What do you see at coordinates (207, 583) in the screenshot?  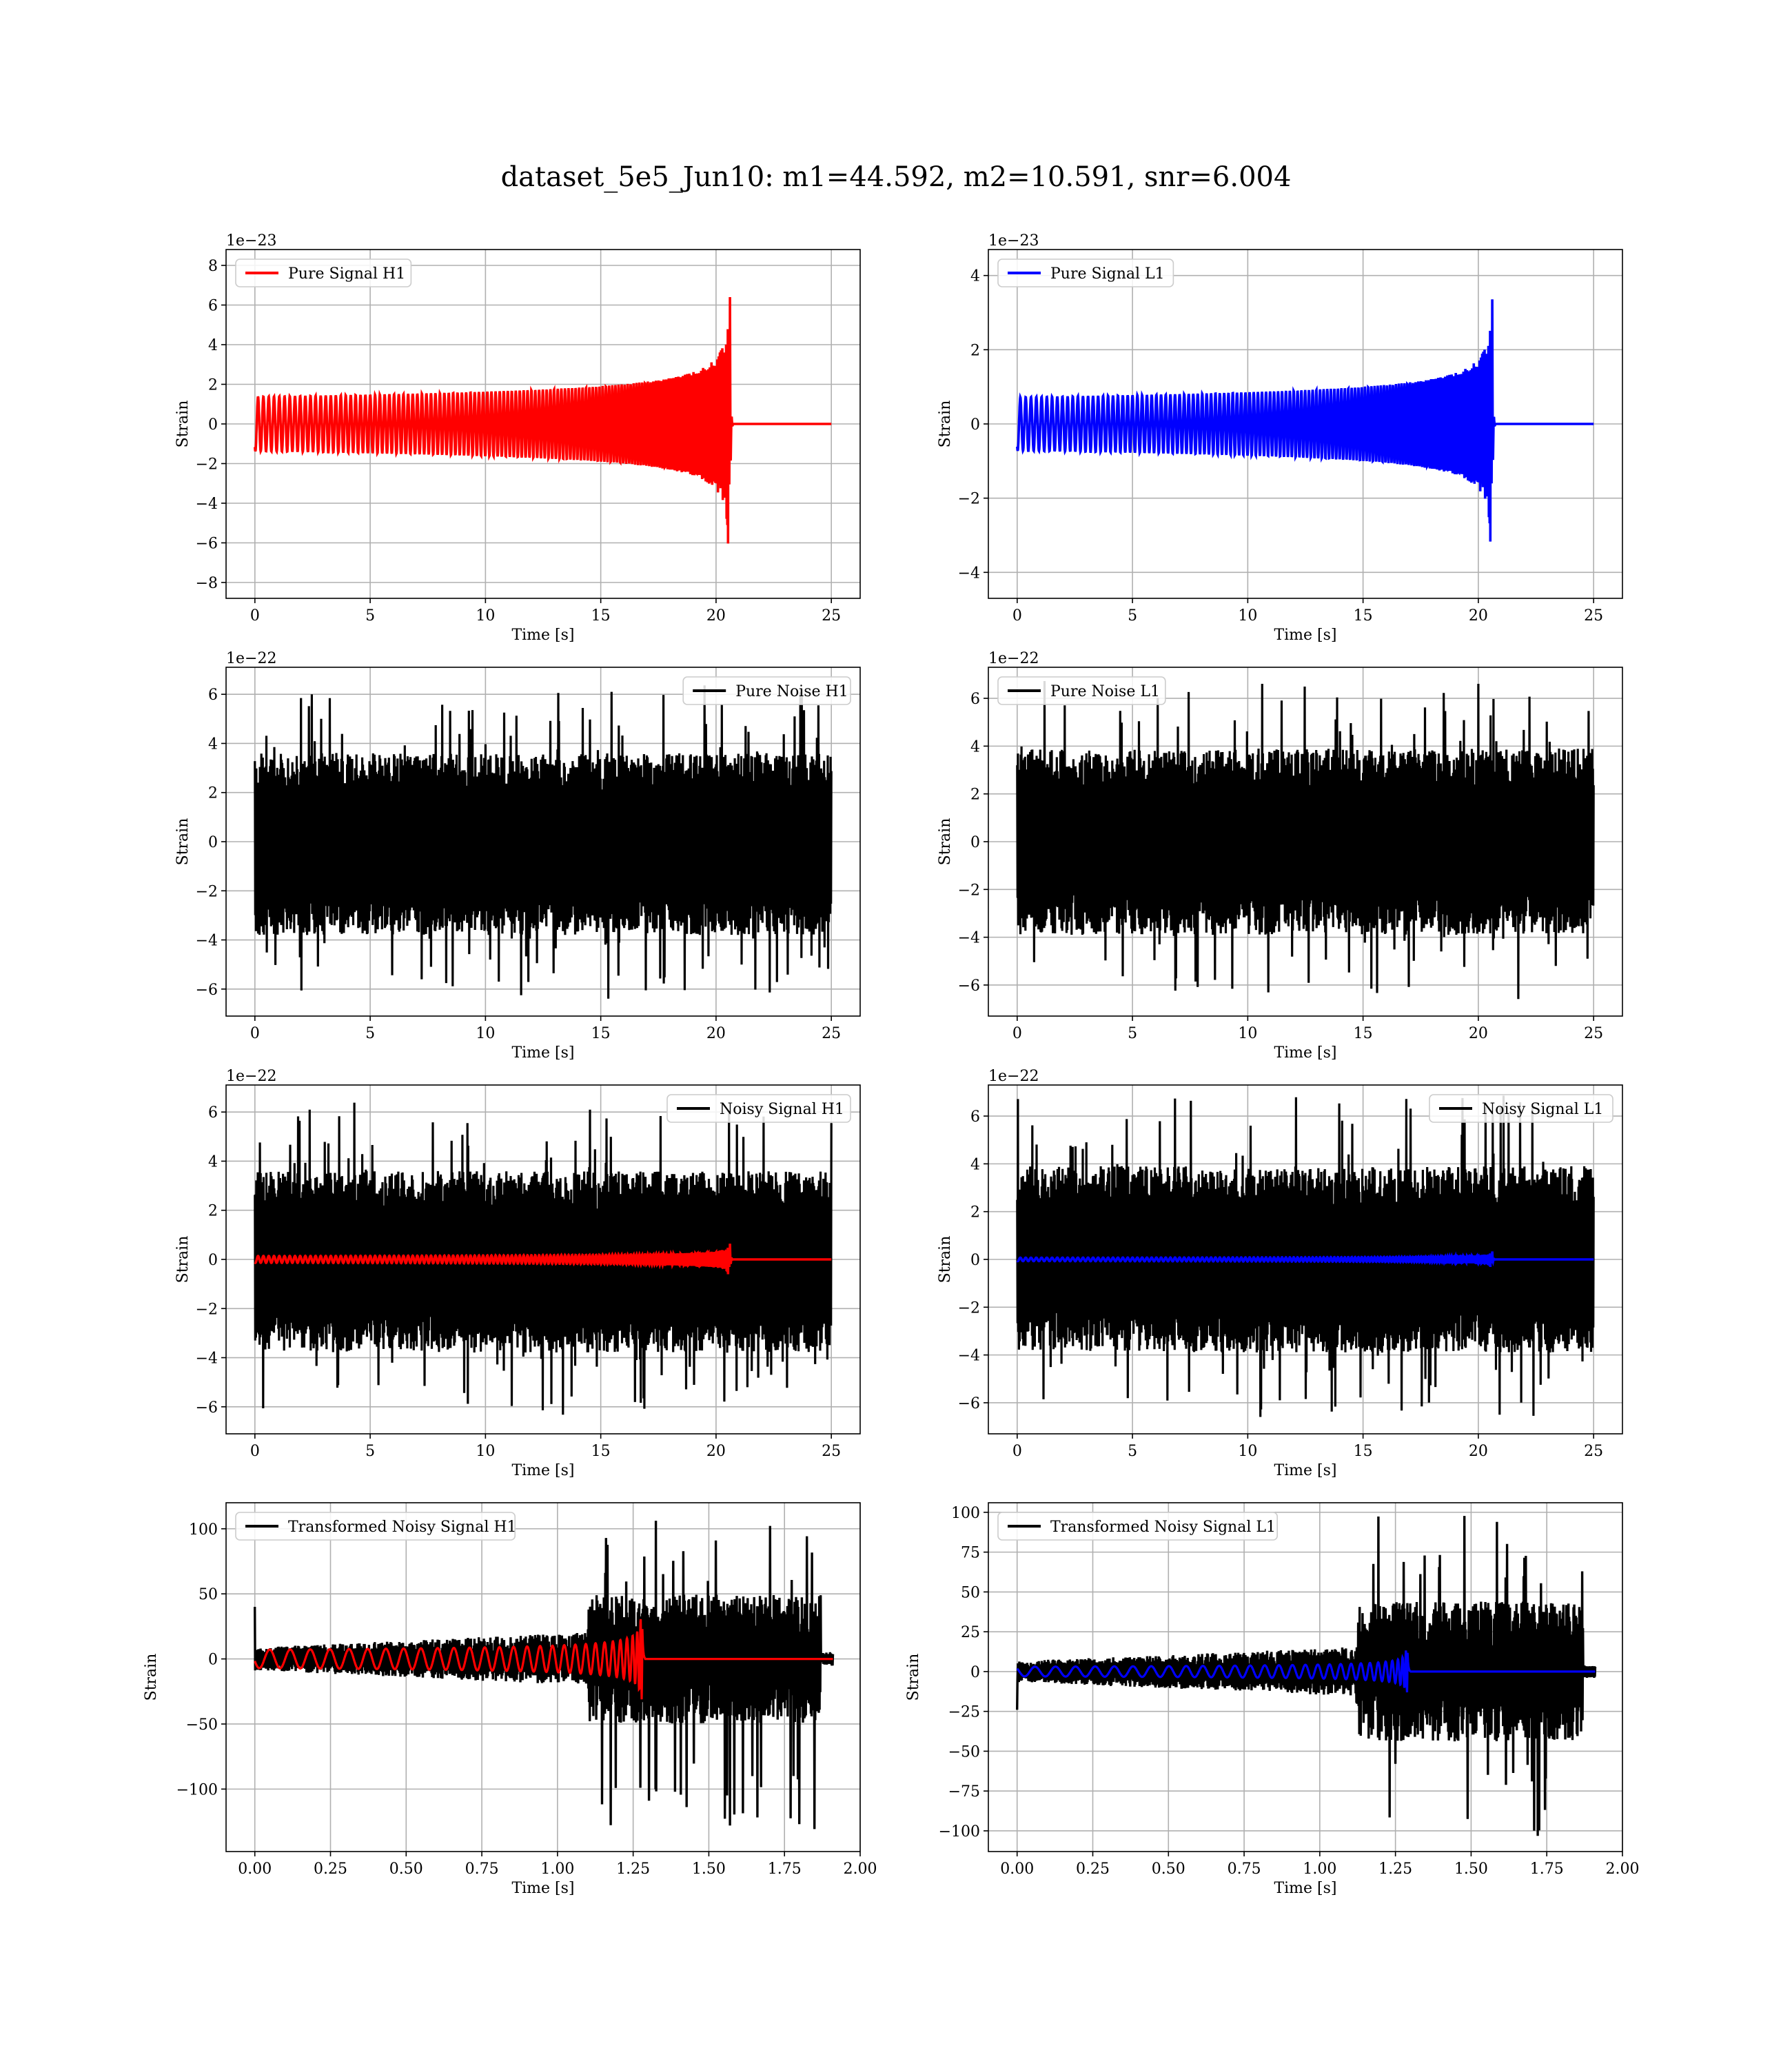 I see `y-tick-label: −8` at bounding box center [207, 583].